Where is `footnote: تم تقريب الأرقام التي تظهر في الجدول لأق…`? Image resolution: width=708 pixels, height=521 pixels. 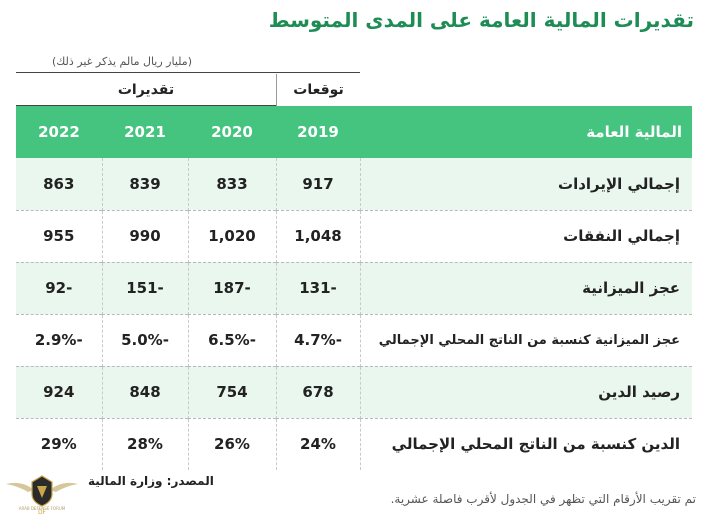
footnote: تم تقريب الأرقام التي تظهر في الجدول لأق… is located at coordinates (543, 499).